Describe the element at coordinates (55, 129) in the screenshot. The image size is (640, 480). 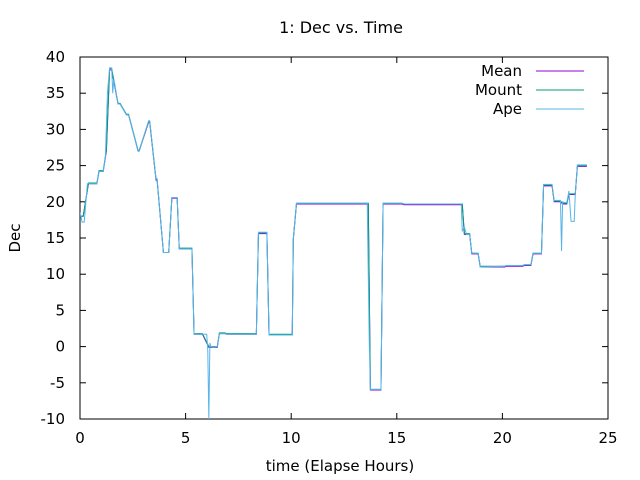
I see `y-tick-label: 30` at that location.